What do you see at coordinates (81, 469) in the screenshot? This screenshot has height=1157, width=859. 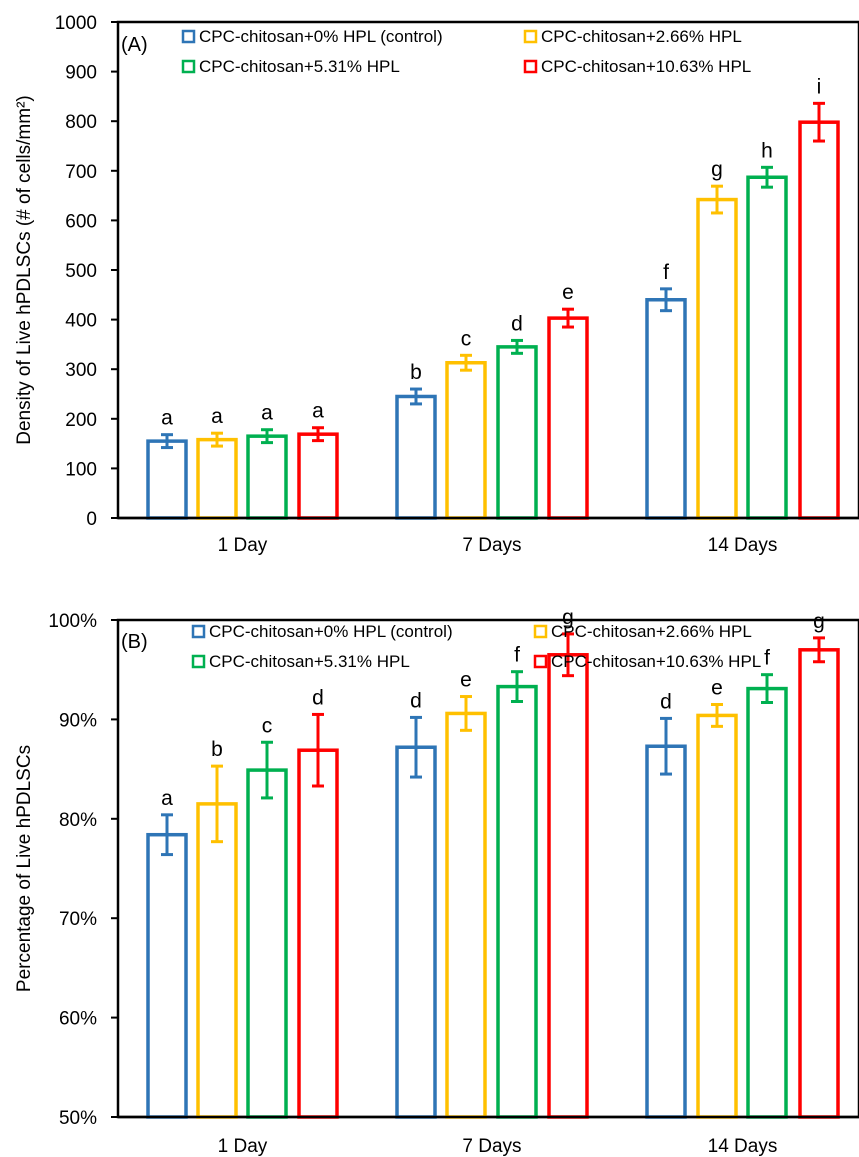 I see `y-tick-label: 100` at bounding box center [81, 469].